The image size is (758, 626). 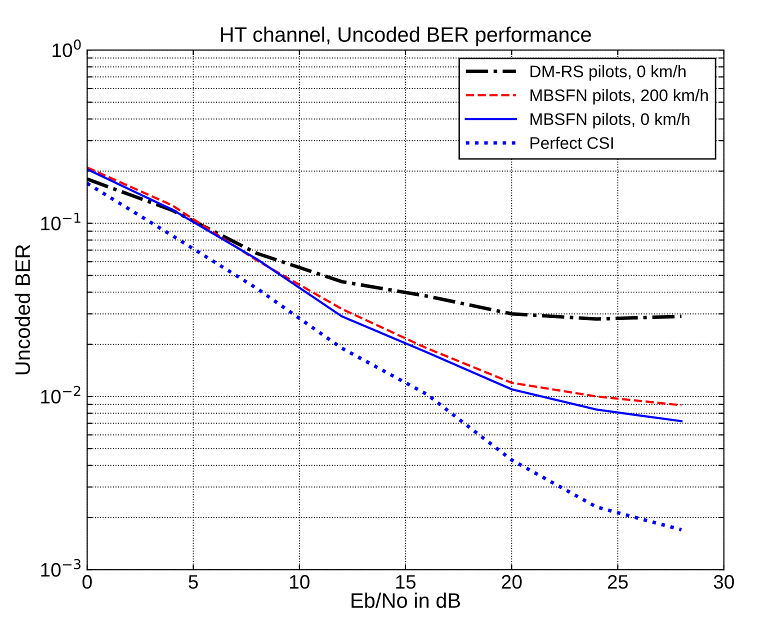 What do you see at coordinates (571, 142) in the screenshot?
I see `legend-label: Perfect CSI` at bounding box center [571, 142].